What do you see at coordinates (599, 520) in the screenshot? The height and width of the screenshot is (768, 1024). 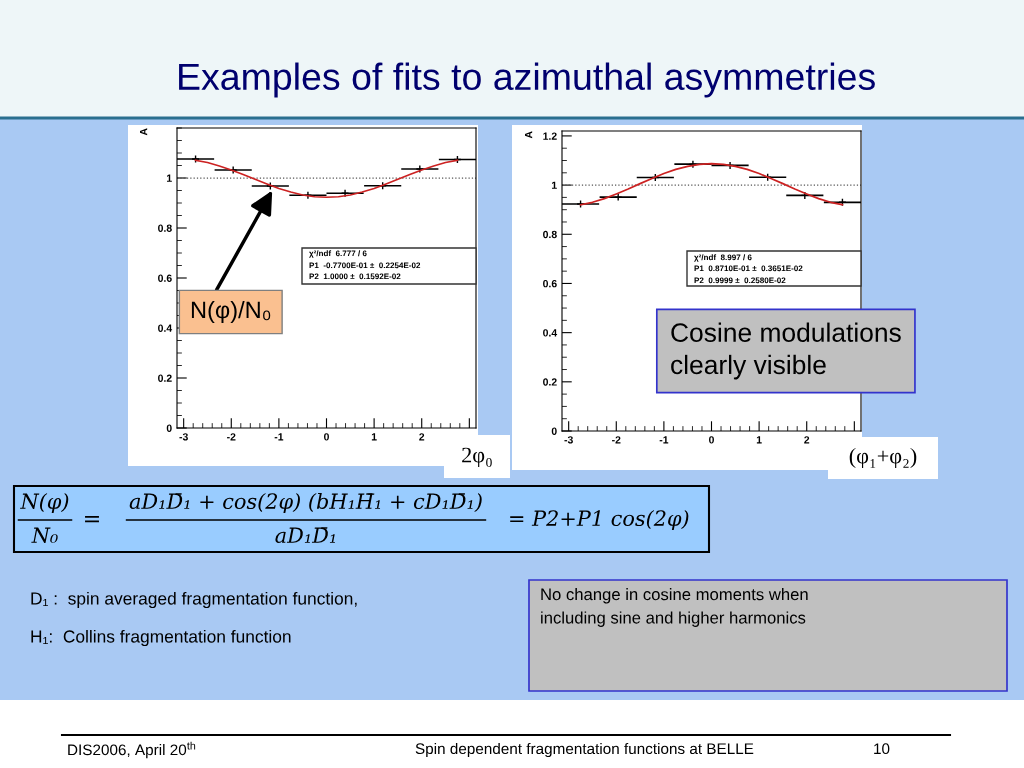 I see `text: = P2+P1 cos(2φ)` at bounding box center [599, 520].